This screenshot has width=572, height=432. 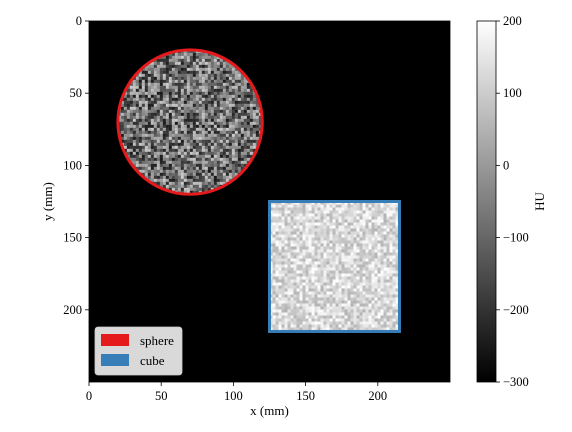 I want to click on colorbar-gradient, so click(x=486, y=201).